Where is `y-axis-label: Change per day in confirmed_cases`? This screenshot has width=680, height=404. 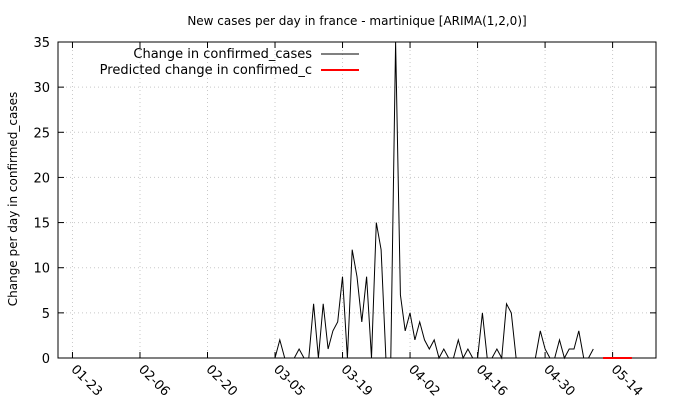 y-axis-label: Change per day in confirmed_cases is located at coordinates (13, 199).